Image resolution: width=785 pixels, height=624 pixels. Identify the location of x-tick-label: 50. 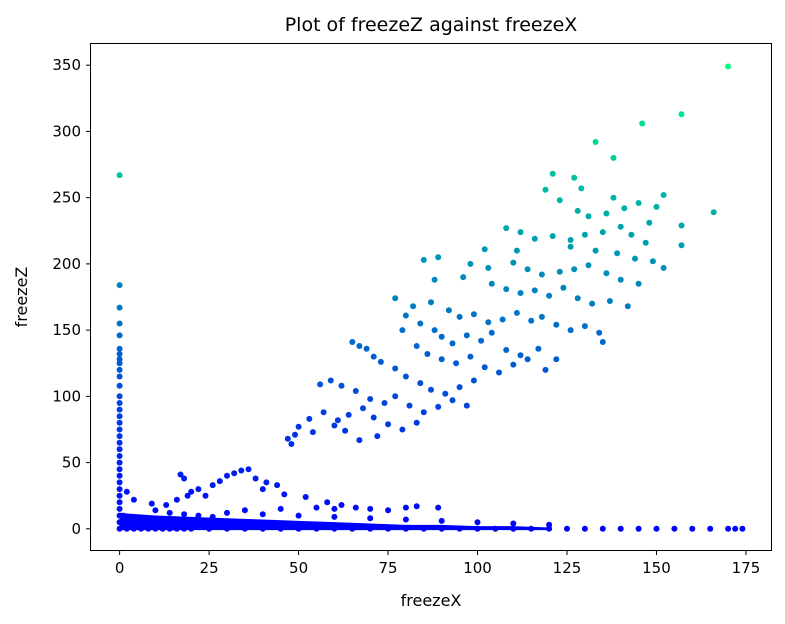
(298, 568).